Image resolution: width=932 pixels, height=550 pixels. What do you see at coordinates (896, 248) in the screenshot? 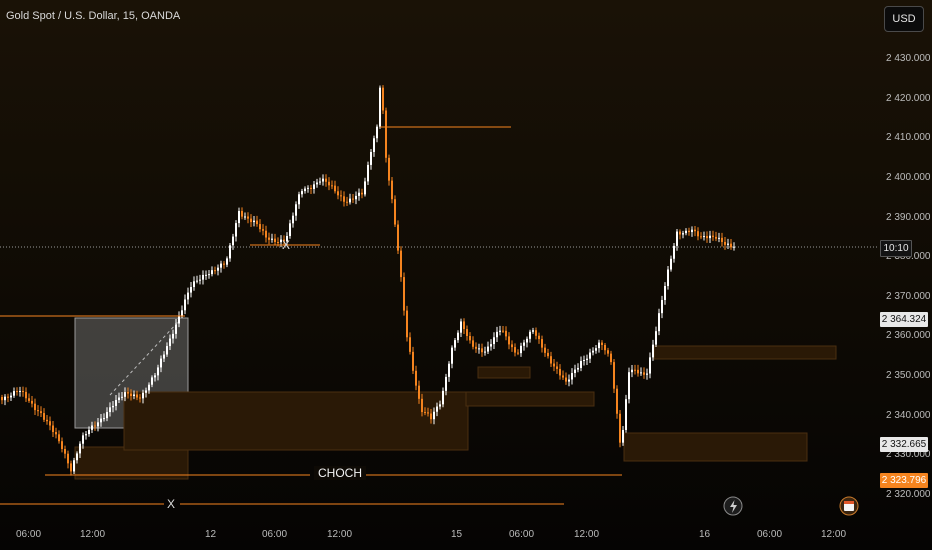
I see `countdown-tag: 10:10` at bounding box center [896, 248].